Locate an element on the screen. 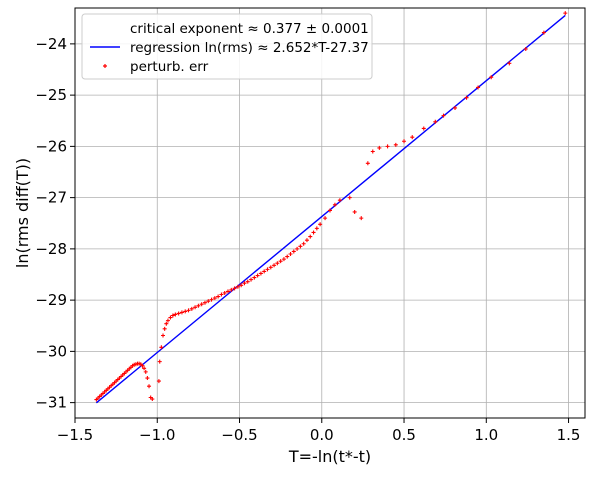 Image resolution: width=600 pixels, height=480 pixels. y-tick-label: −27 is located at coordinates (51, 198).